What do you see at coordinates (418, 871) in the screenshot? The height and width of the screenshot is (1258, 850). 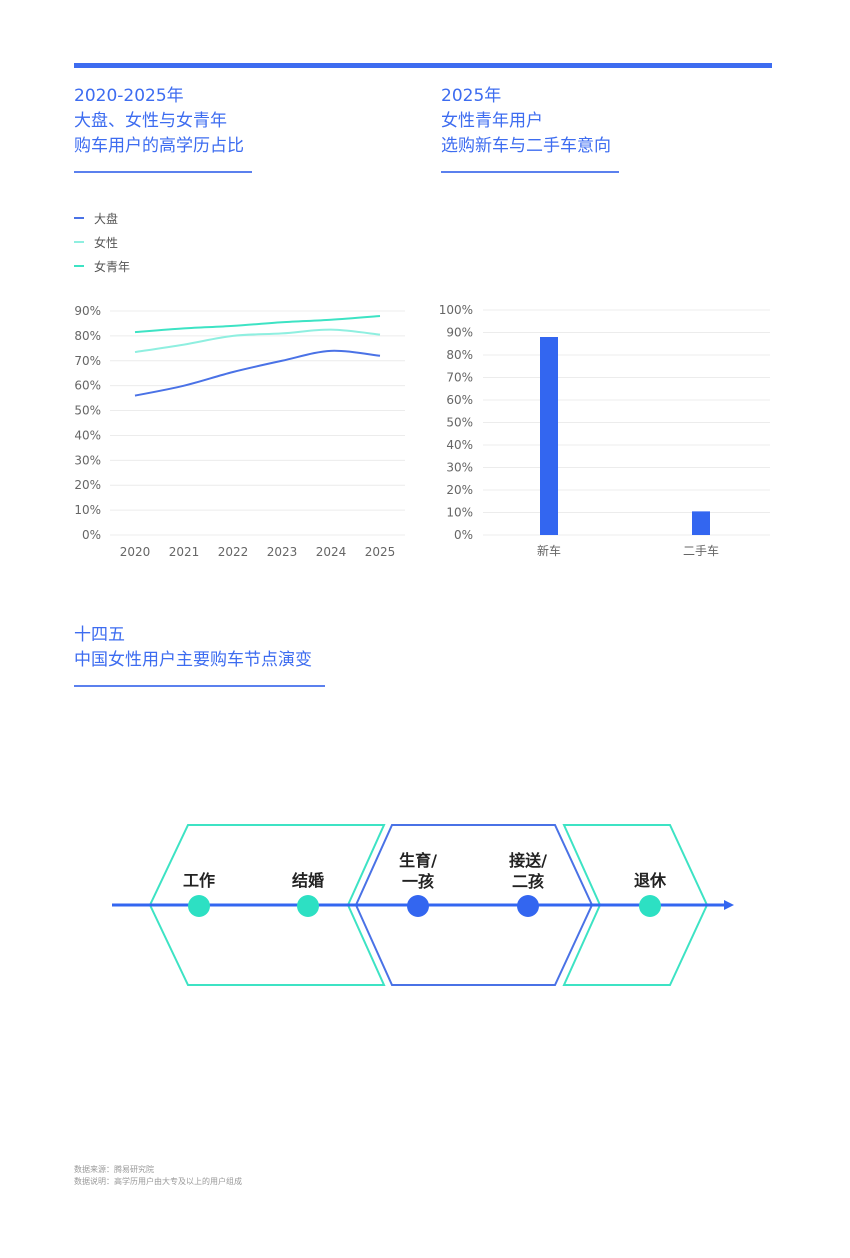 I see `timeline-node-label: 生育/一孩` at bounding box center [418, 871].